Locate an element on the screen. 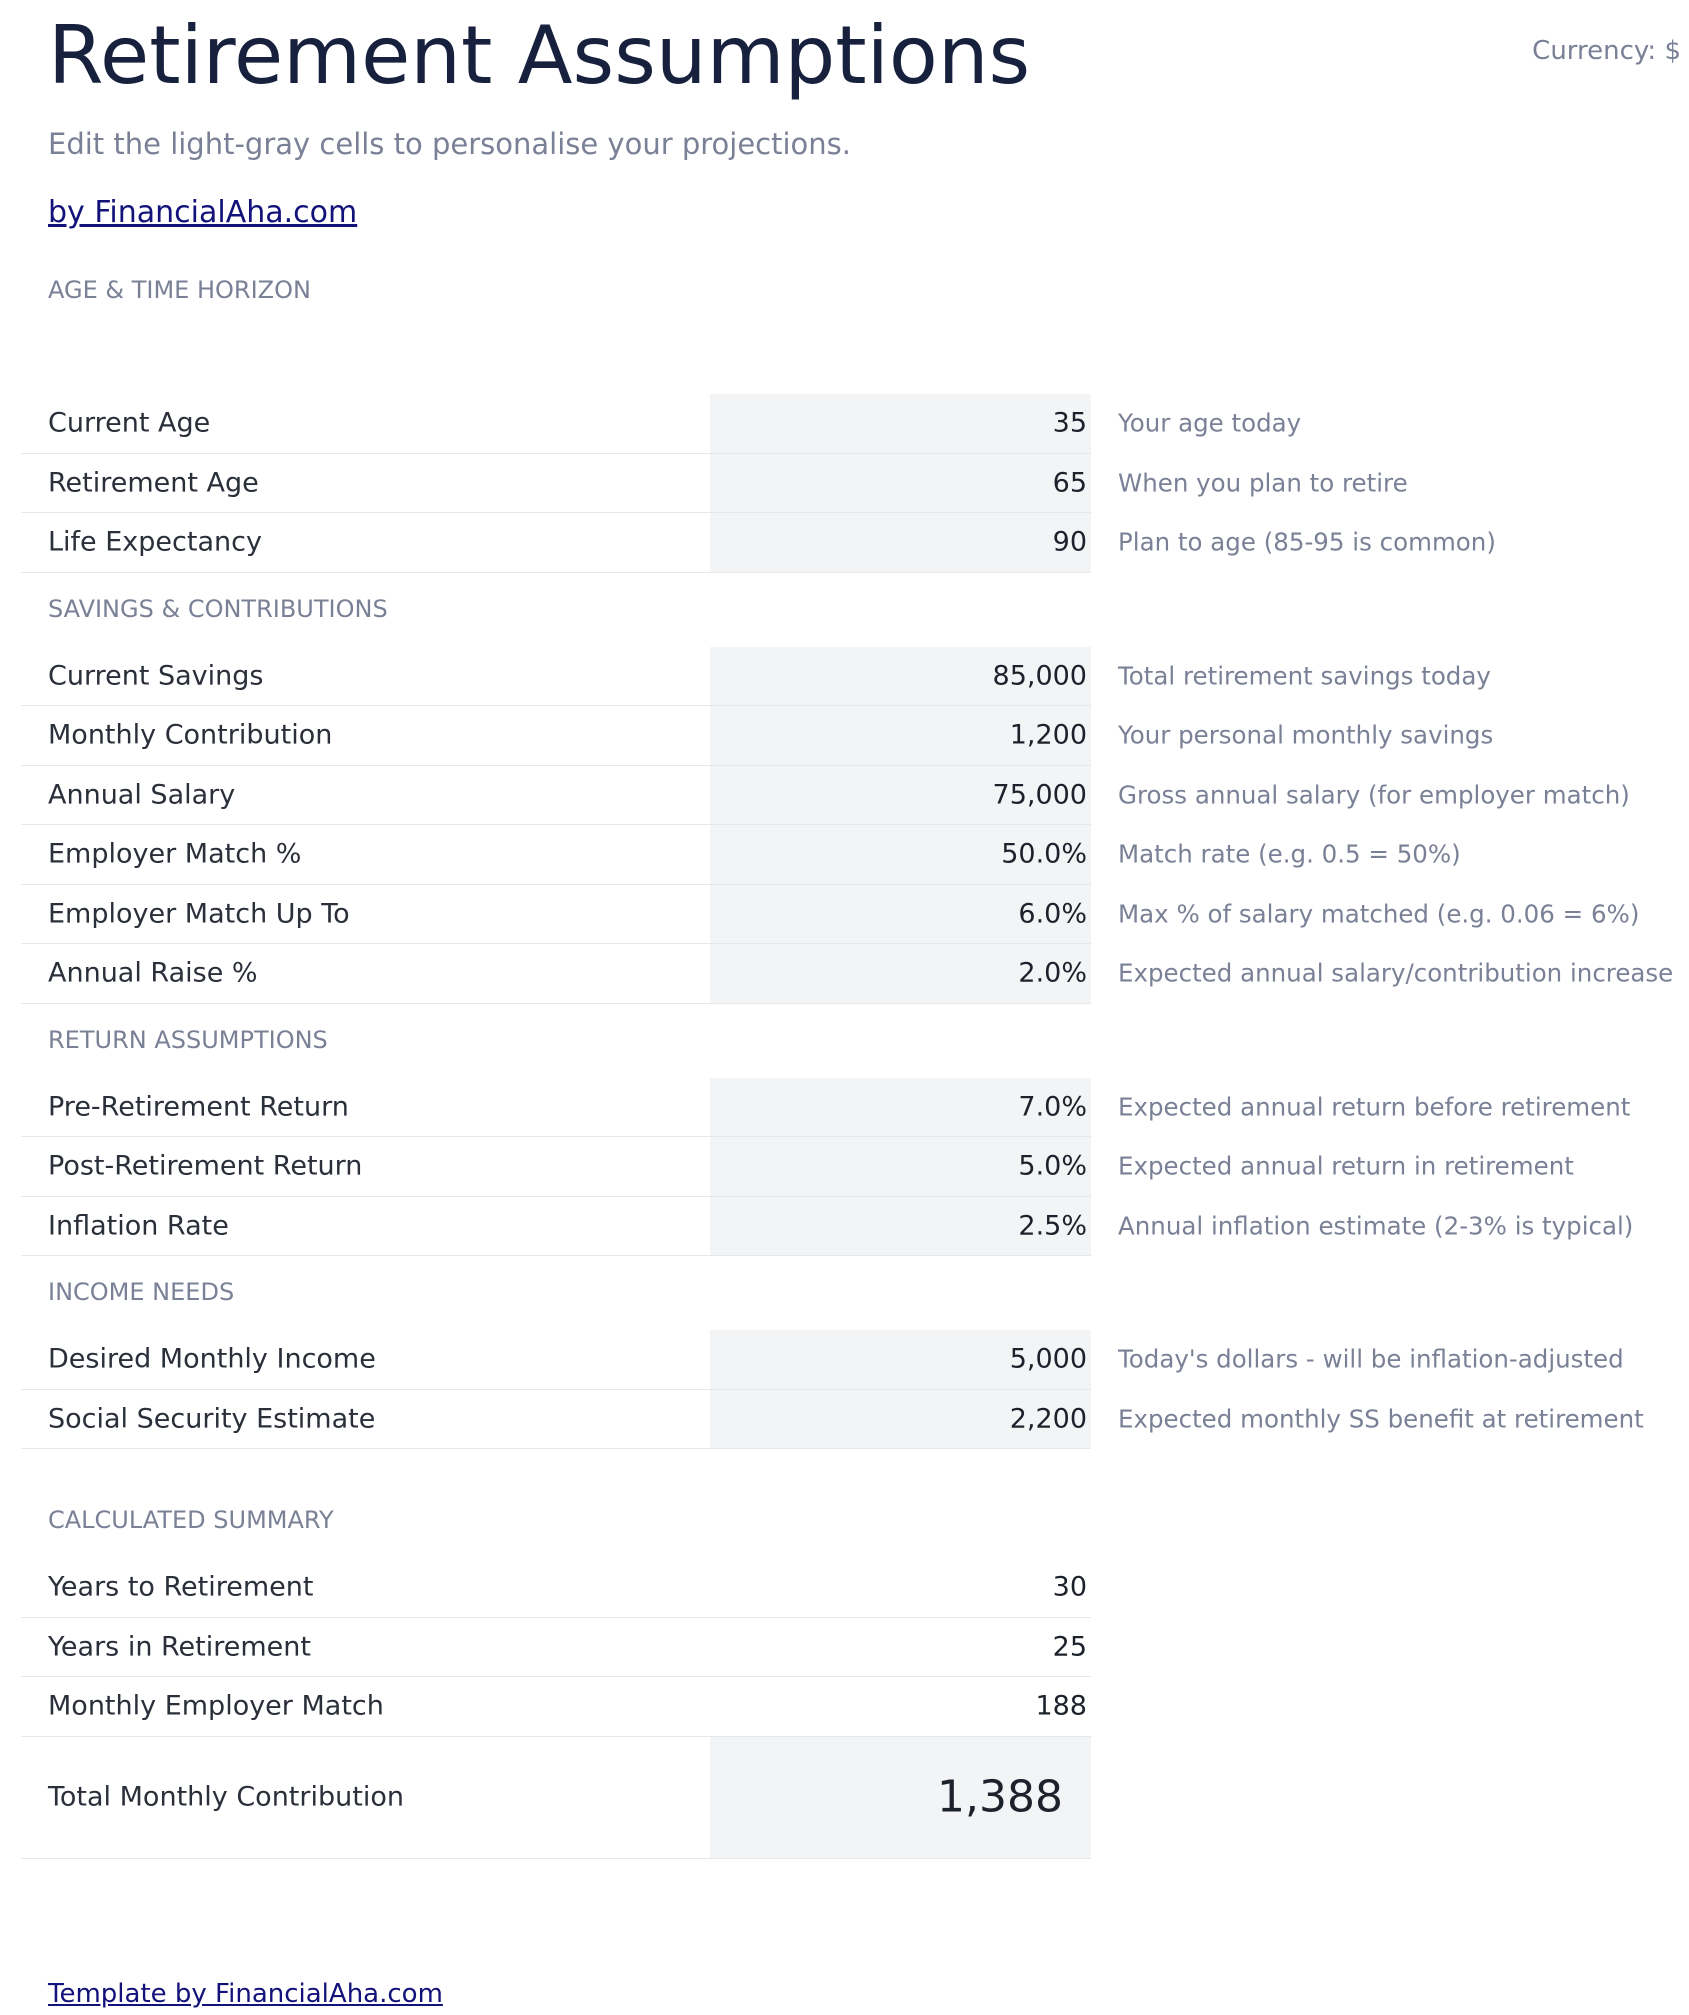 The image size is (1689, 2015). section-header: INCOME NEEDS is located at coordinates (141, 1292).